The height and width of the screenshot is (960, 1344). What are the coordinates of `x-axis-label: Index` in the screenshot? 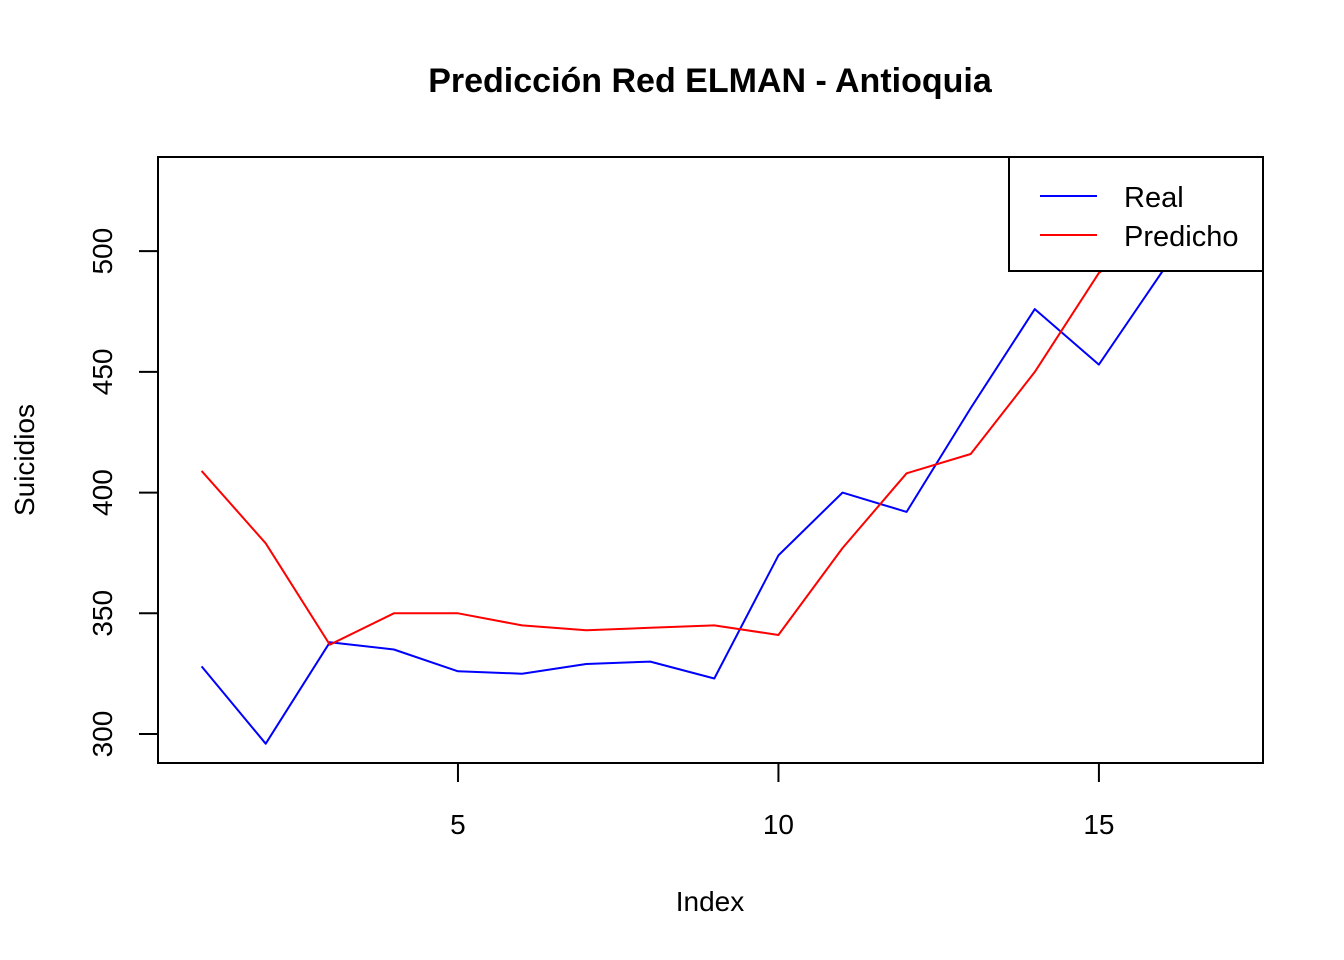 It's located at (710, 901).